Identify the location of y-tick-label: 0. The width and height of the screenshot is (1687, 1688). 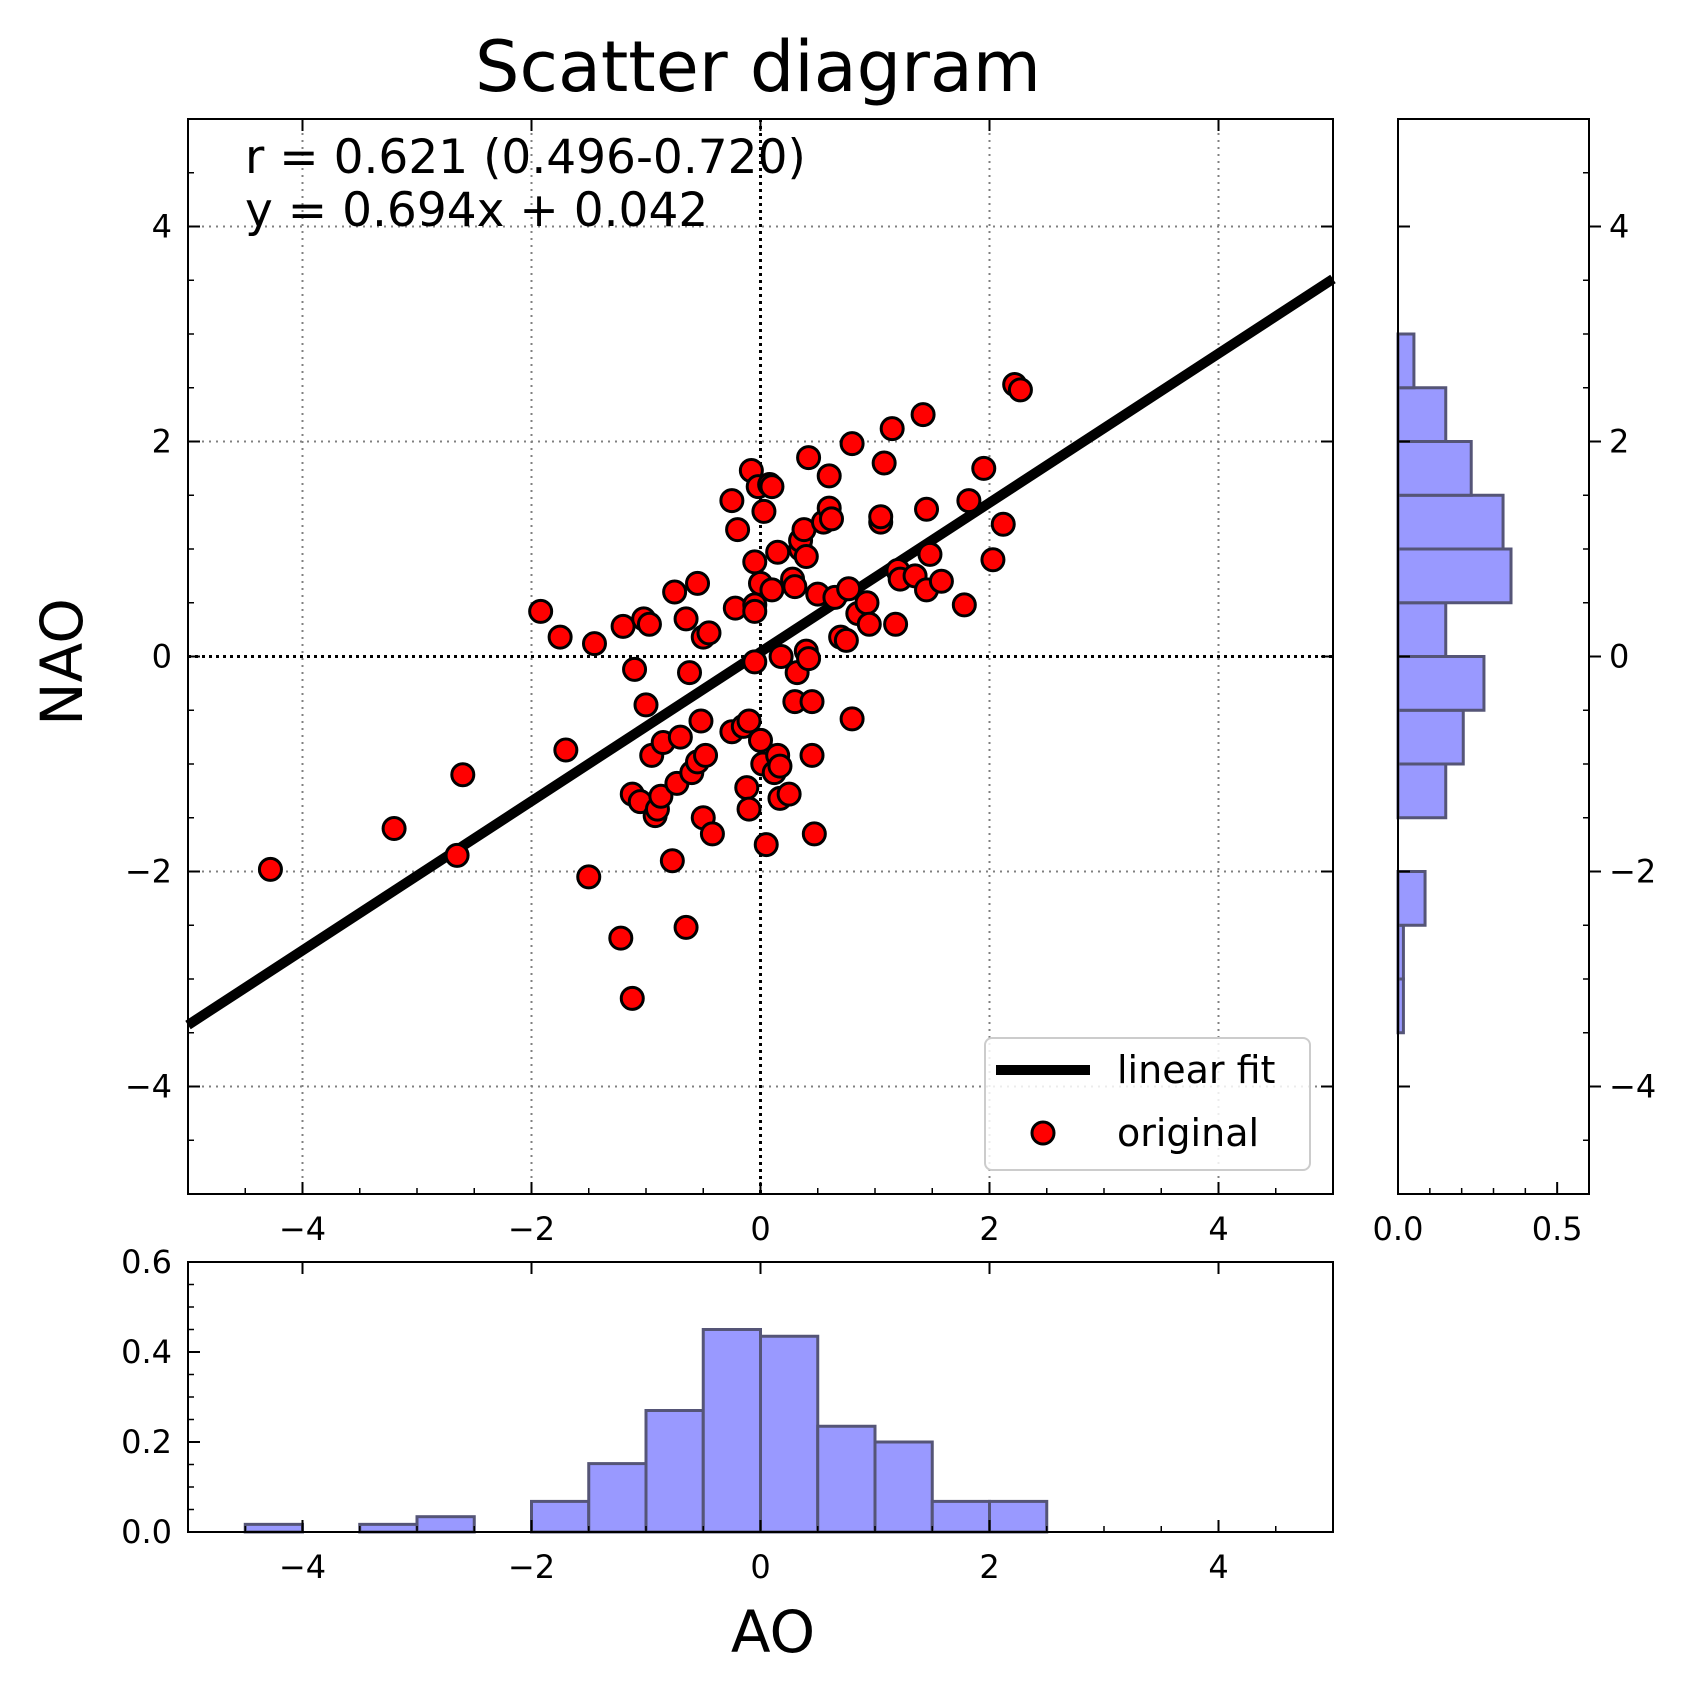
(162, 657).